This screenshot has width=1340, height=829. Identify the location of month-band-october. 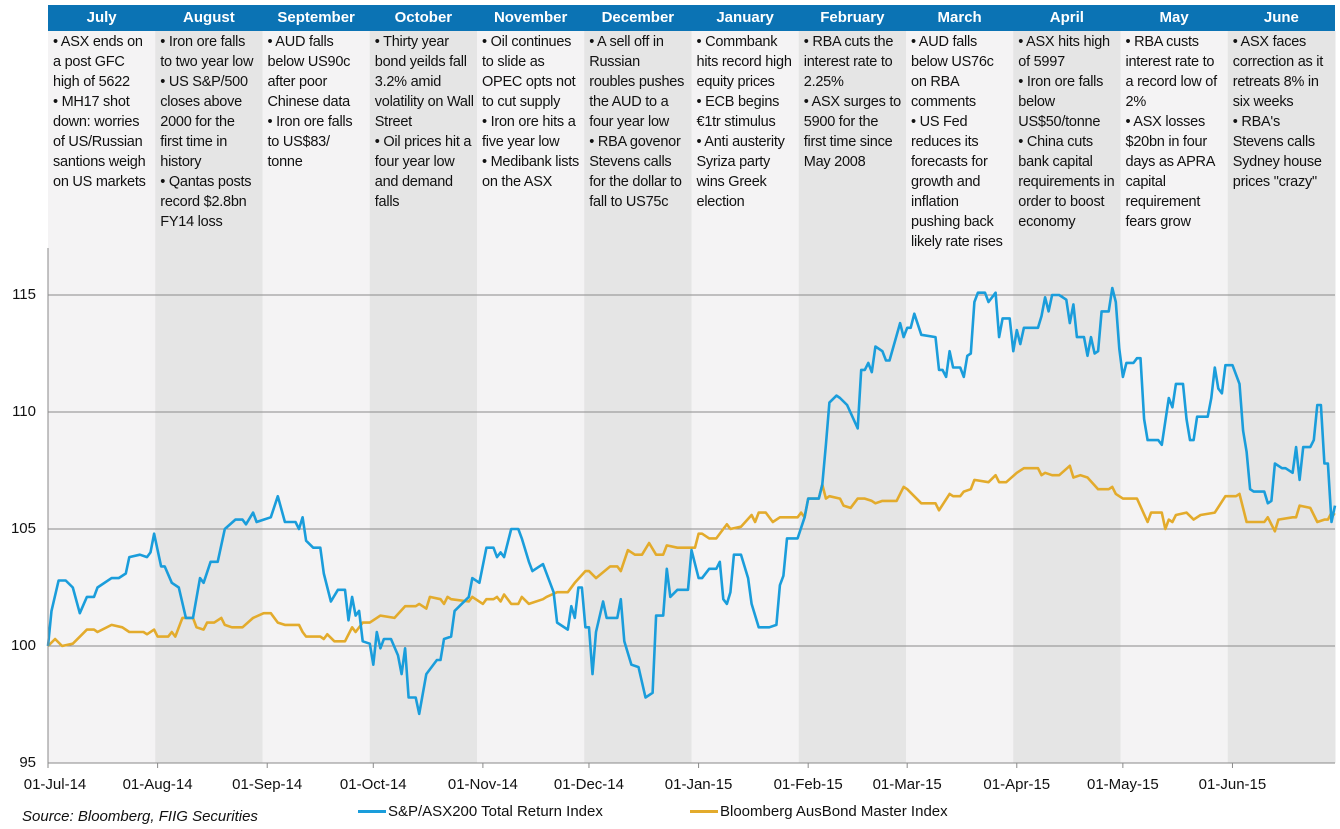
(423, 397).